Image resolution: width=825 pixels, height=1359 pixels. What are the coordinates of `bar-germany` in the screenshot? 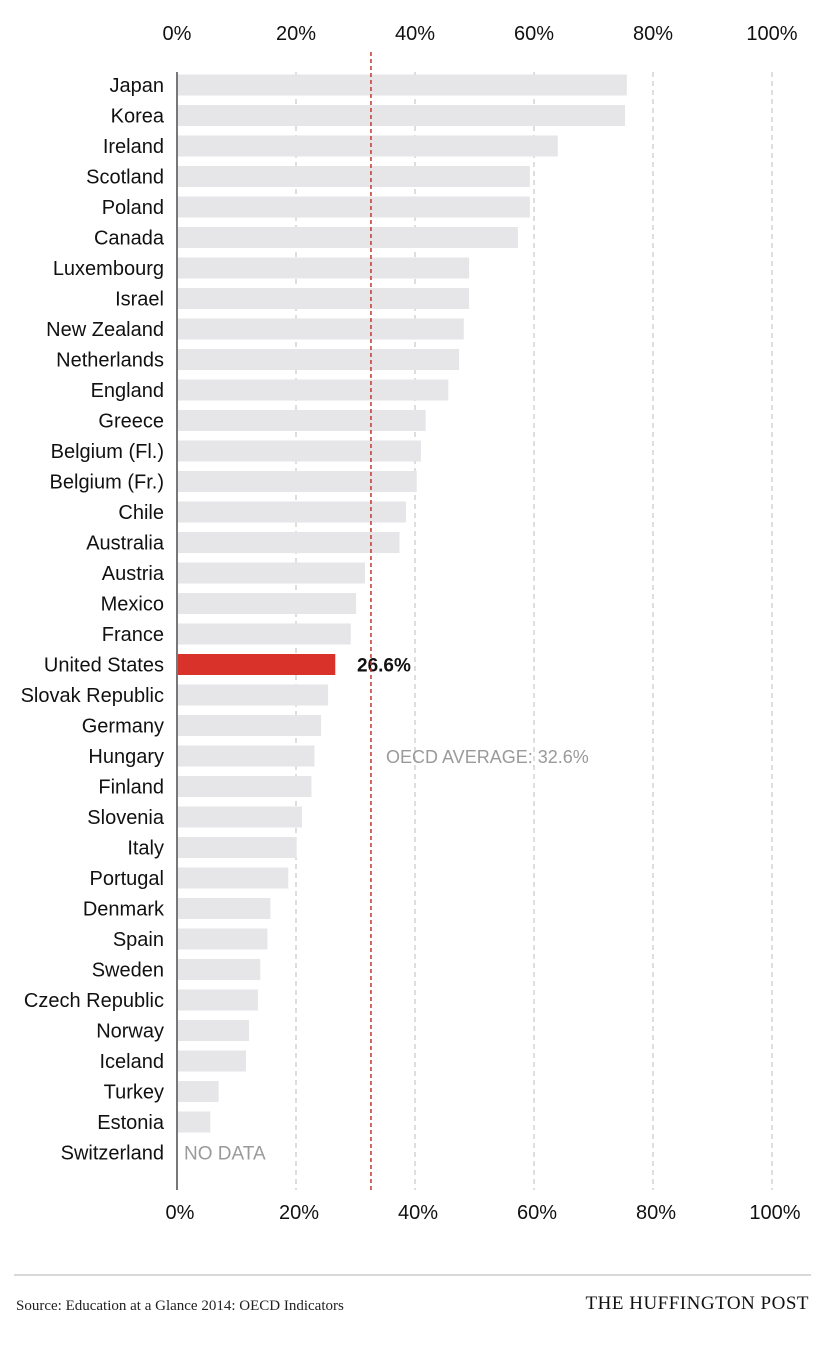 It's located at (249, 725).